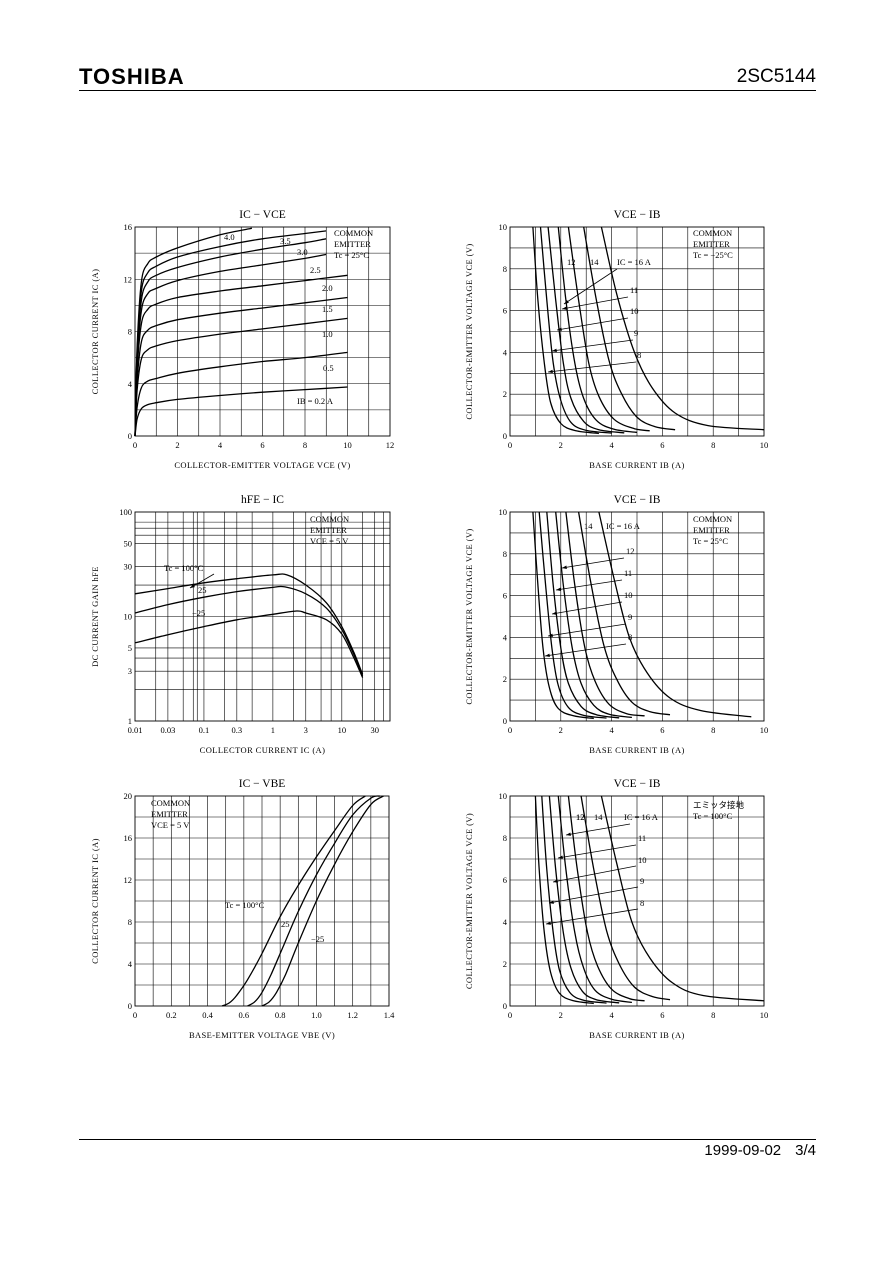 This screenshot has width=892, height=1263. What do you see at coordinates (285, 241) in the screenshot?
I see `series-label: 3.5` at bounding box center [285, 241].